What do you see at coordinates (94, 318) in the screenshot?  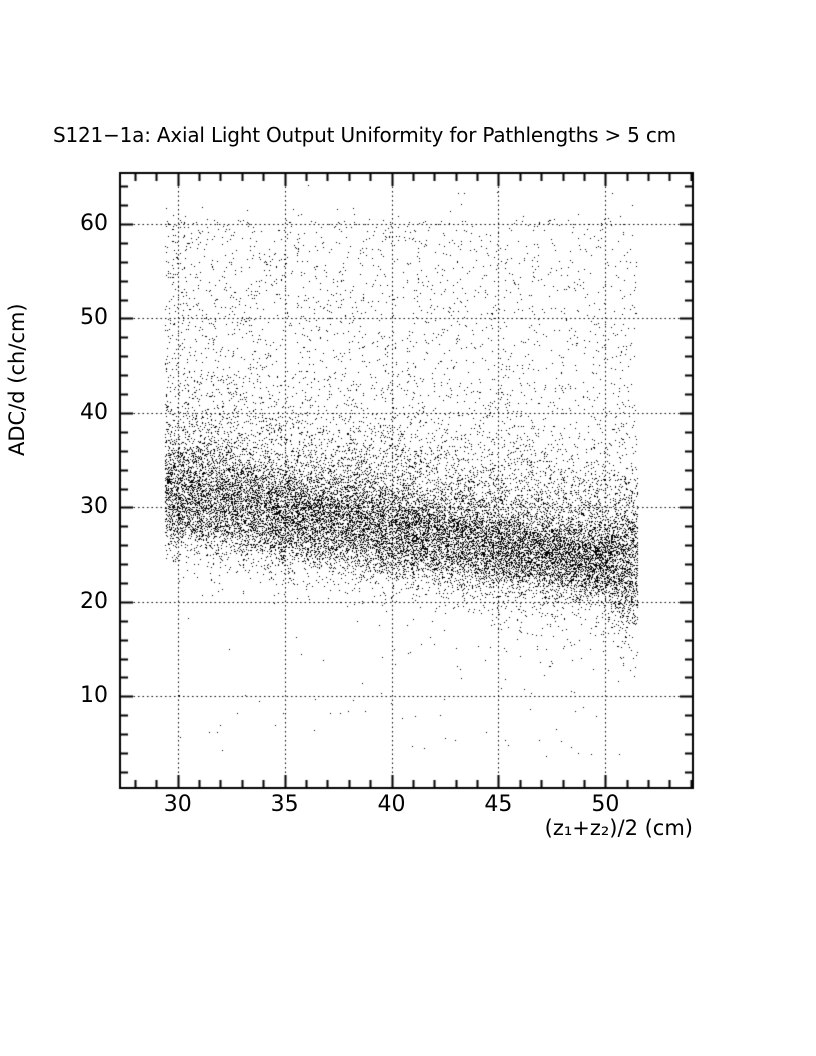 I see `y-tick-label: 50` at bounding box center [94, 318].